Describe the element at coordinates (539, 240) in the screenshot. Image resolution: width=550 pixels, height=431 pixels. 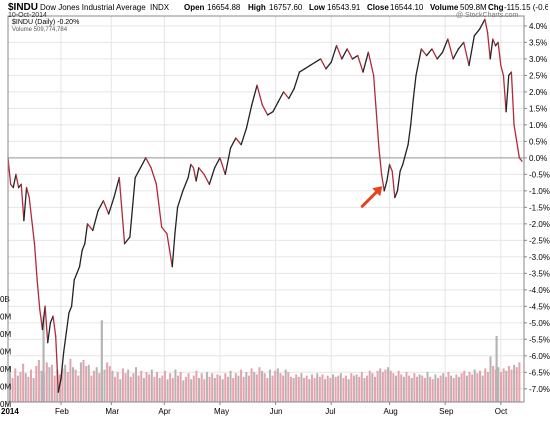
I see `y-tick-label: -2.5%` at that location.